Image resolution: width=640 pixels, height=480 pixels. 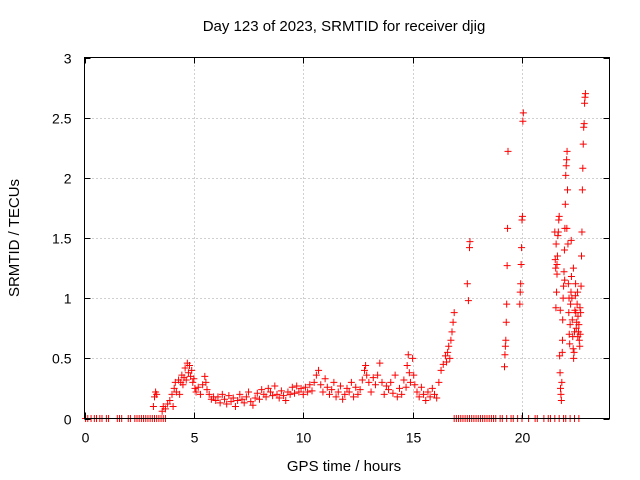 I want to click on y-axis-label: SRMTID / TECUs, so click(x=14, y=238).